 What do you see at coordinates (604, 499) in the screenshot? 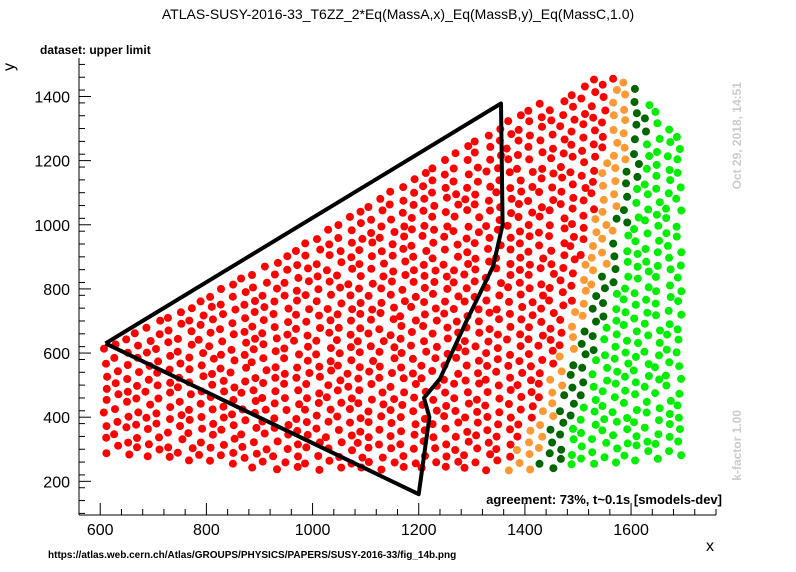
I see `agreement-label: agreement: 73%, t~0.1s [smodels-dev]` at bounding box center [604, 499].